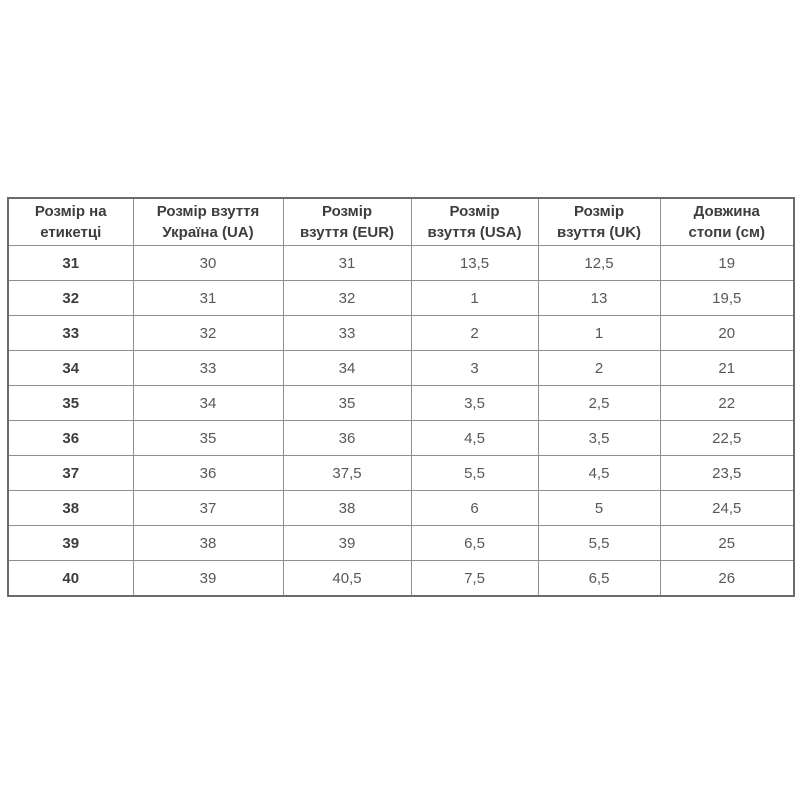 This screenshot has width=800, height=800. What do you see at coordinates (347, 473) in the screenshot?
I see `table-cell: 37,5` at bounding box center [347, 473].